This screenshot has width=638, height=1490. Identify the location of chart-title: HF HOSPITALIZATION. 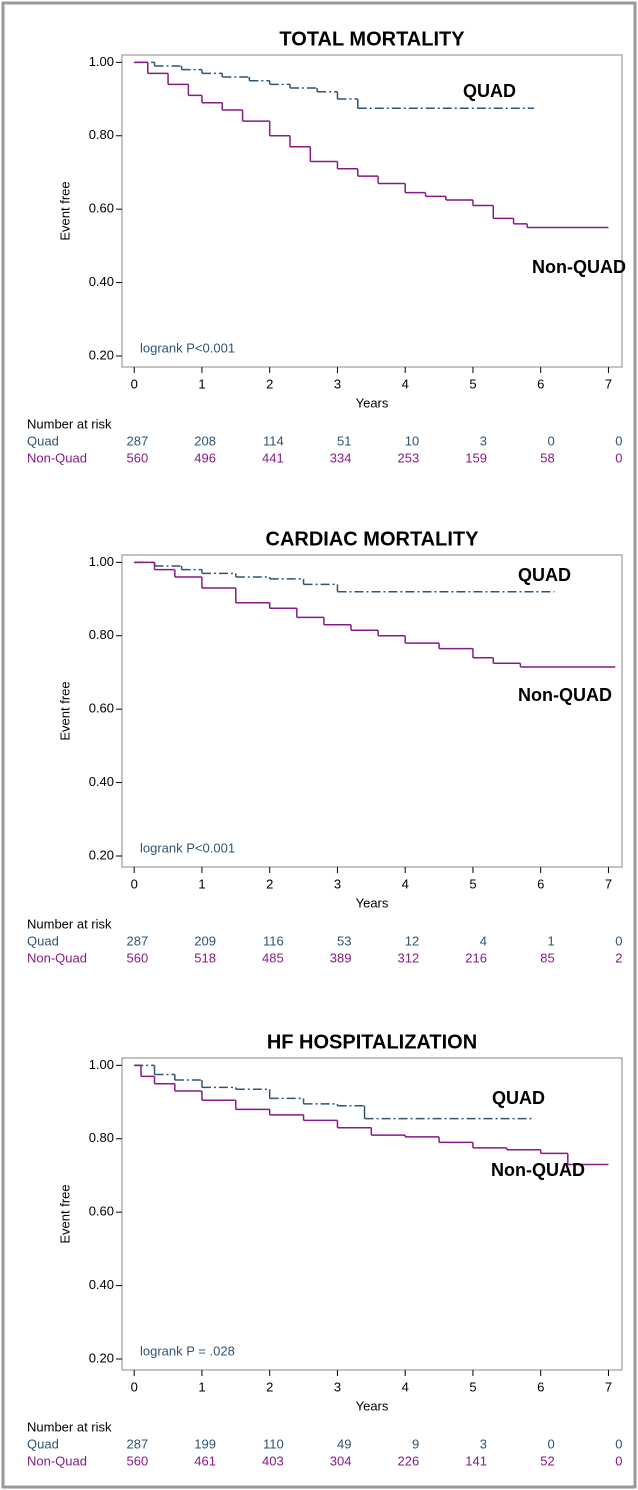
(372, 1042).